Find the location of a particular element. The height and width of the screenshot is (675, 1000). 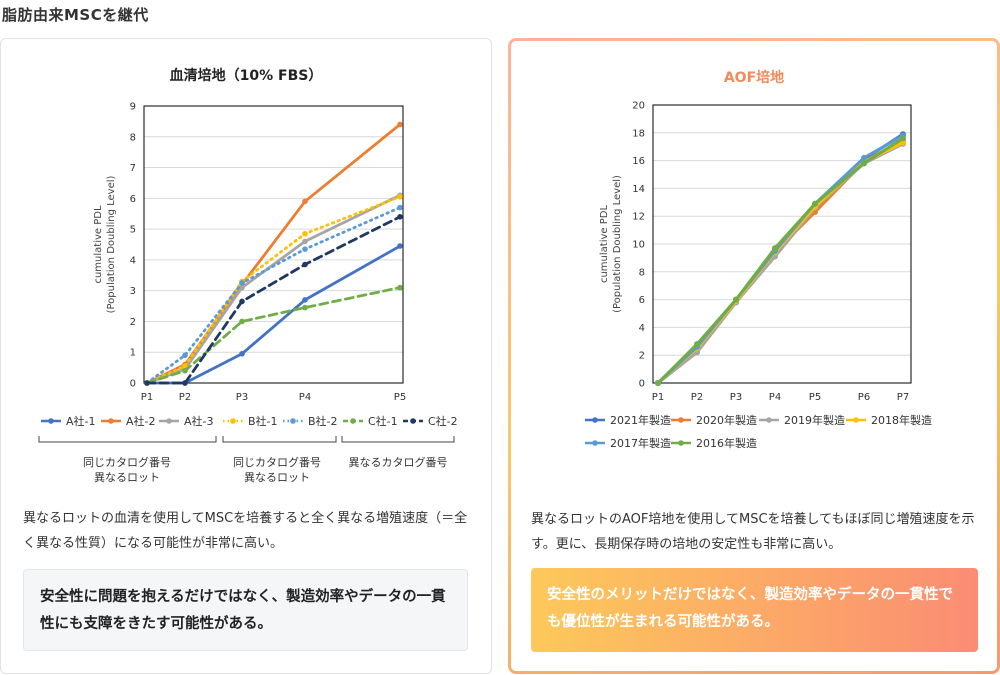

group-label-1-line2: 異なるロット is located at coordinates (127, 477).